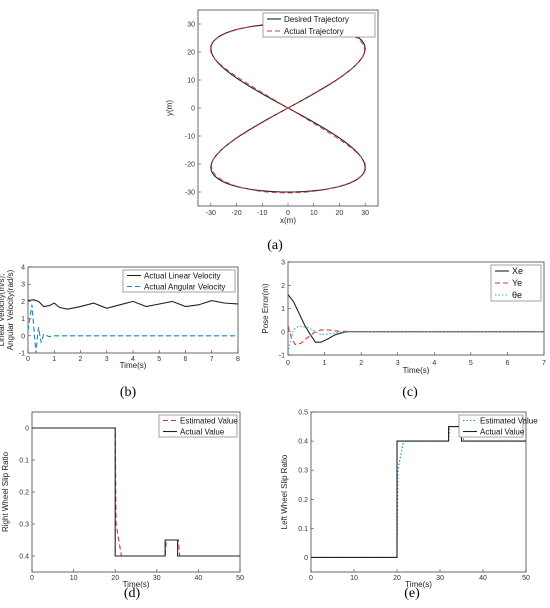 The image size is (550, 608). Describe the element at coordinates (303, 529) in the screenshot. I see `y-tick-label: 0.1` at that location.